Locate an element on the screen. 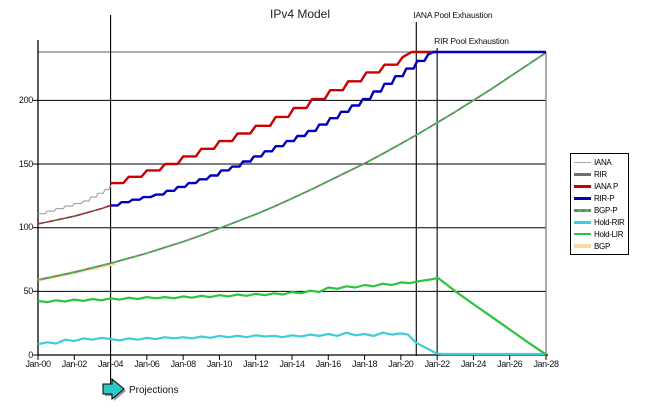 The image size is (656, 408). rir-pool-exhaustion-label: RIR Pool Exhaustion is located at coordinates (471, 41).